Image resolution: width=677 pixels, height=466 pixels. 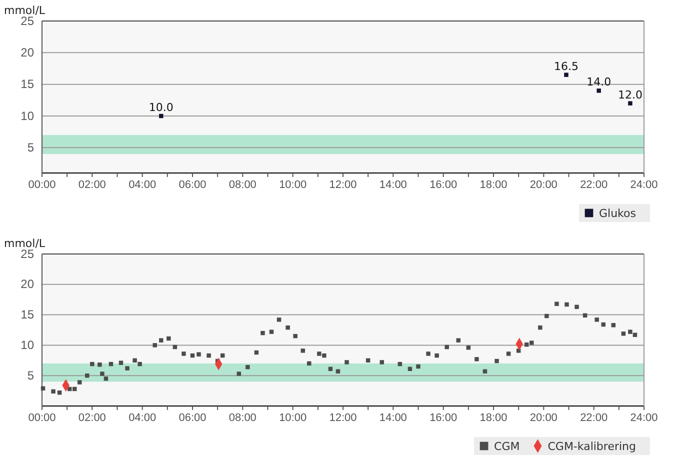 I want to click on data-label: 16.5, so click(x=566, y=66).